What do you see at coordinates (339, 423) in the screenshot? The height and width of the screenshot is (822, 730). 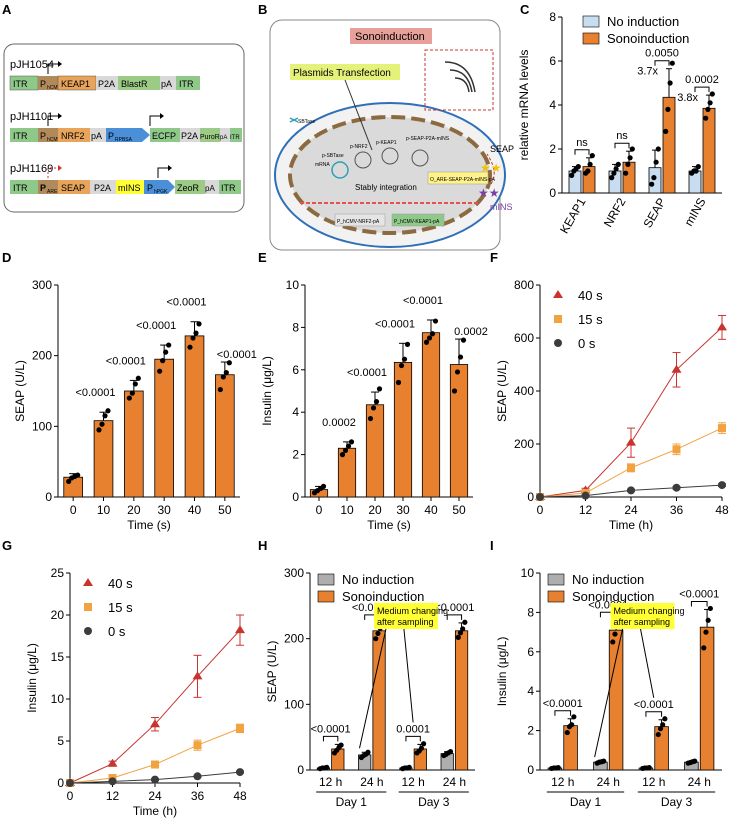 I see `p-value-label: 0.0002` at bounding box center [339, 423].